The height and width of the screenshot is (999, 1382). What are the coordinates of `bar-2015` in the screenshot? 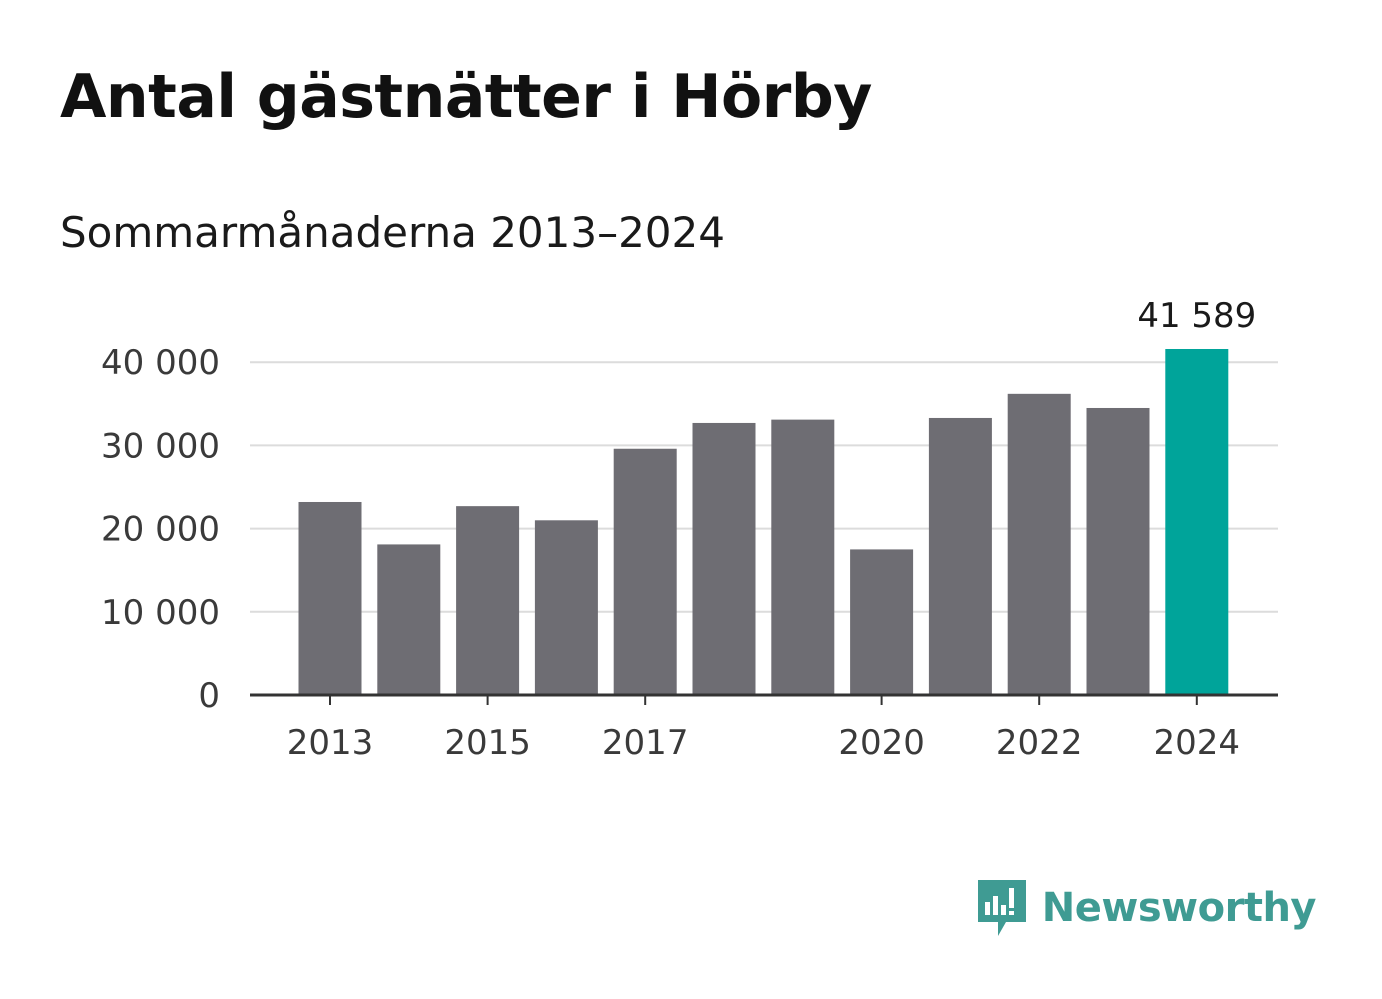 It's located at (488, 600).